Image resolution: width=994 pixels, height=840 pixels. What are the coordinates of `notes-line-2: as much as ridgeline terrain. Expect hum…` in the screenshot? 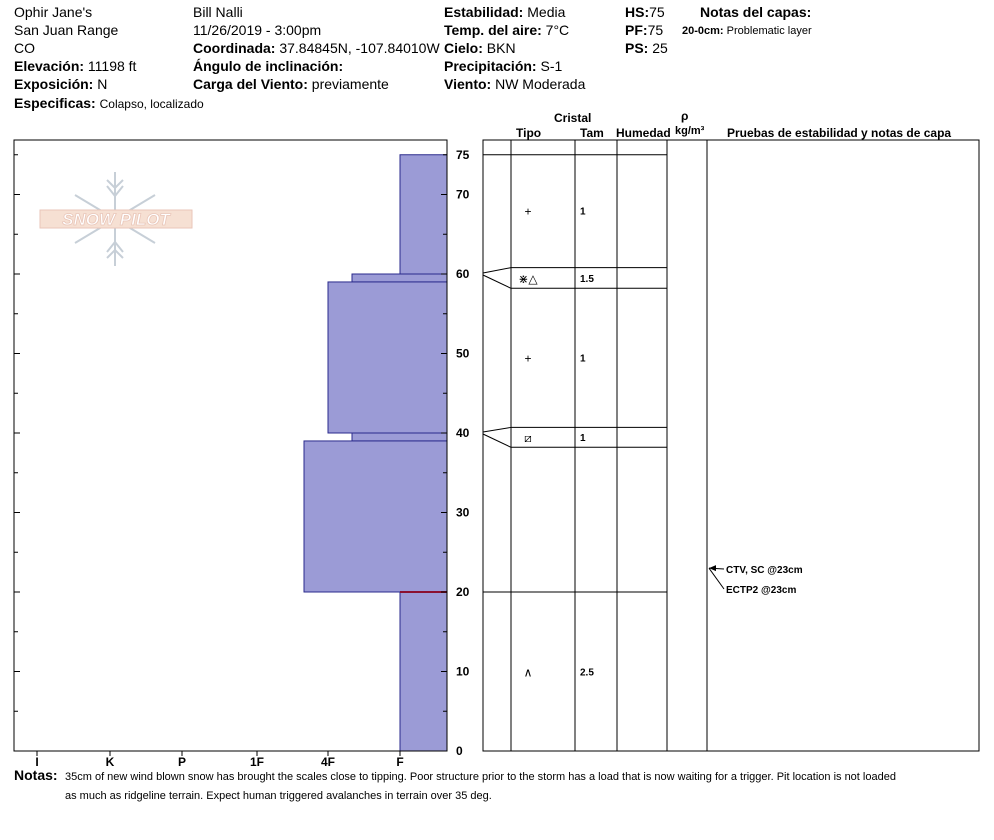 It's located at (278, 796).